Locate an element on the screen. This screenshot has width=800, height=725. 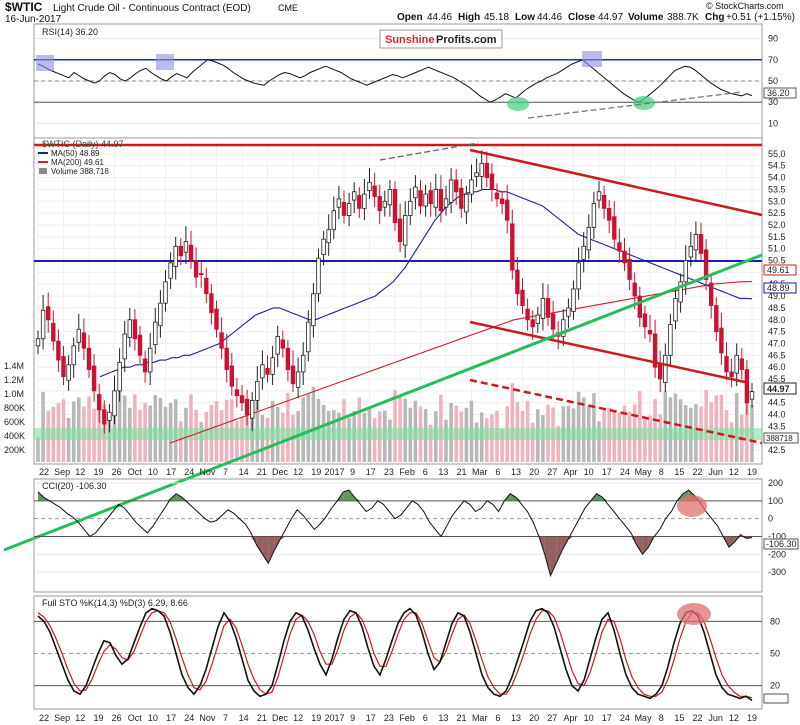
x-tick-label: Feb is located at coordinates (407, 718).